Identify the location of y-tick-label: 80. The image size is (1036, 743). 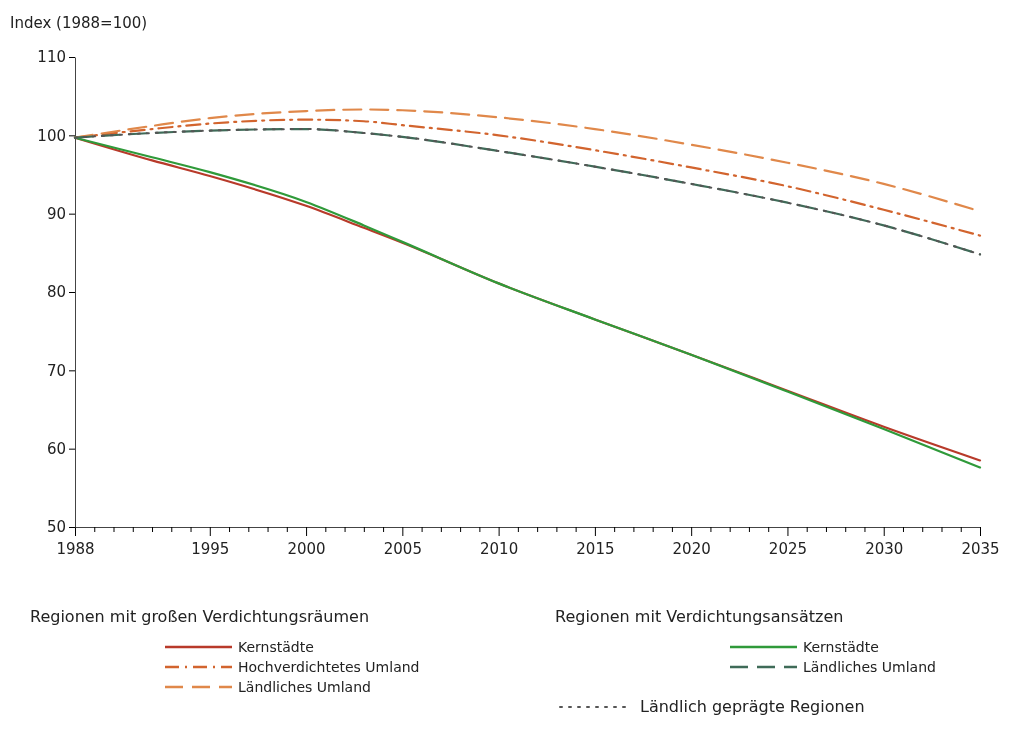
(56, 292).